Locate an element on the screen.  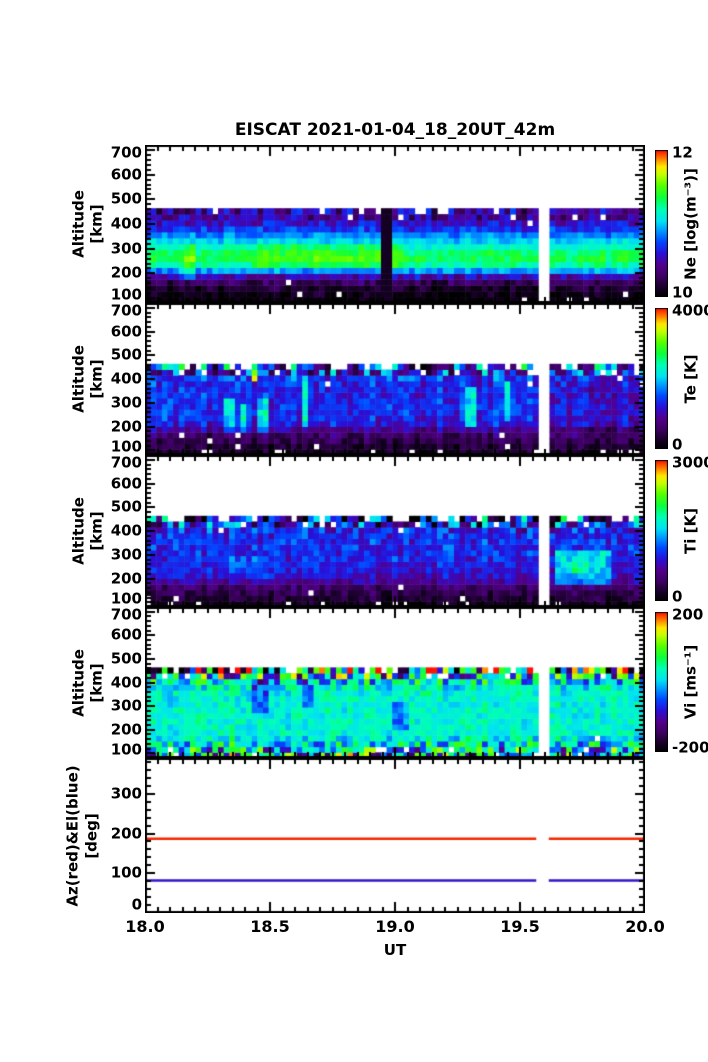
panel-azel-plot is located at coordinates (395, 835).